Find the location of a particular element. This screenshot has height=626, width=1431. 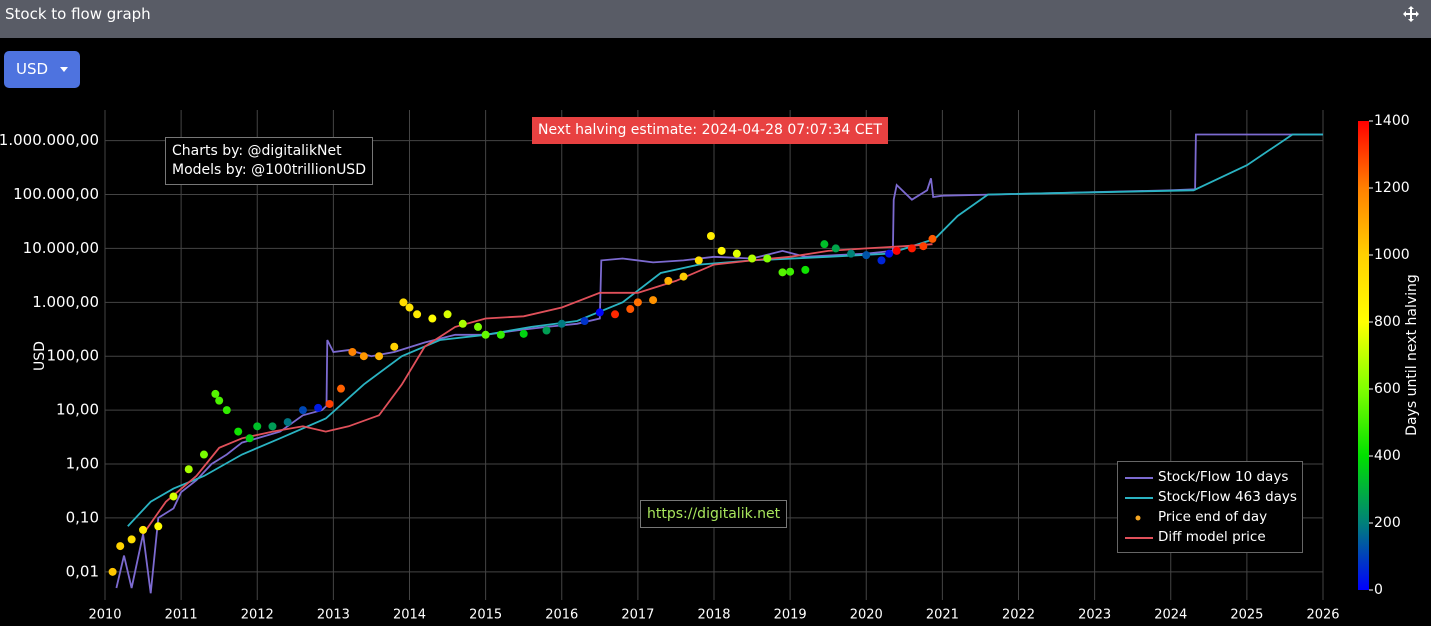

legend-marker is located at coordinates (1138, 518).